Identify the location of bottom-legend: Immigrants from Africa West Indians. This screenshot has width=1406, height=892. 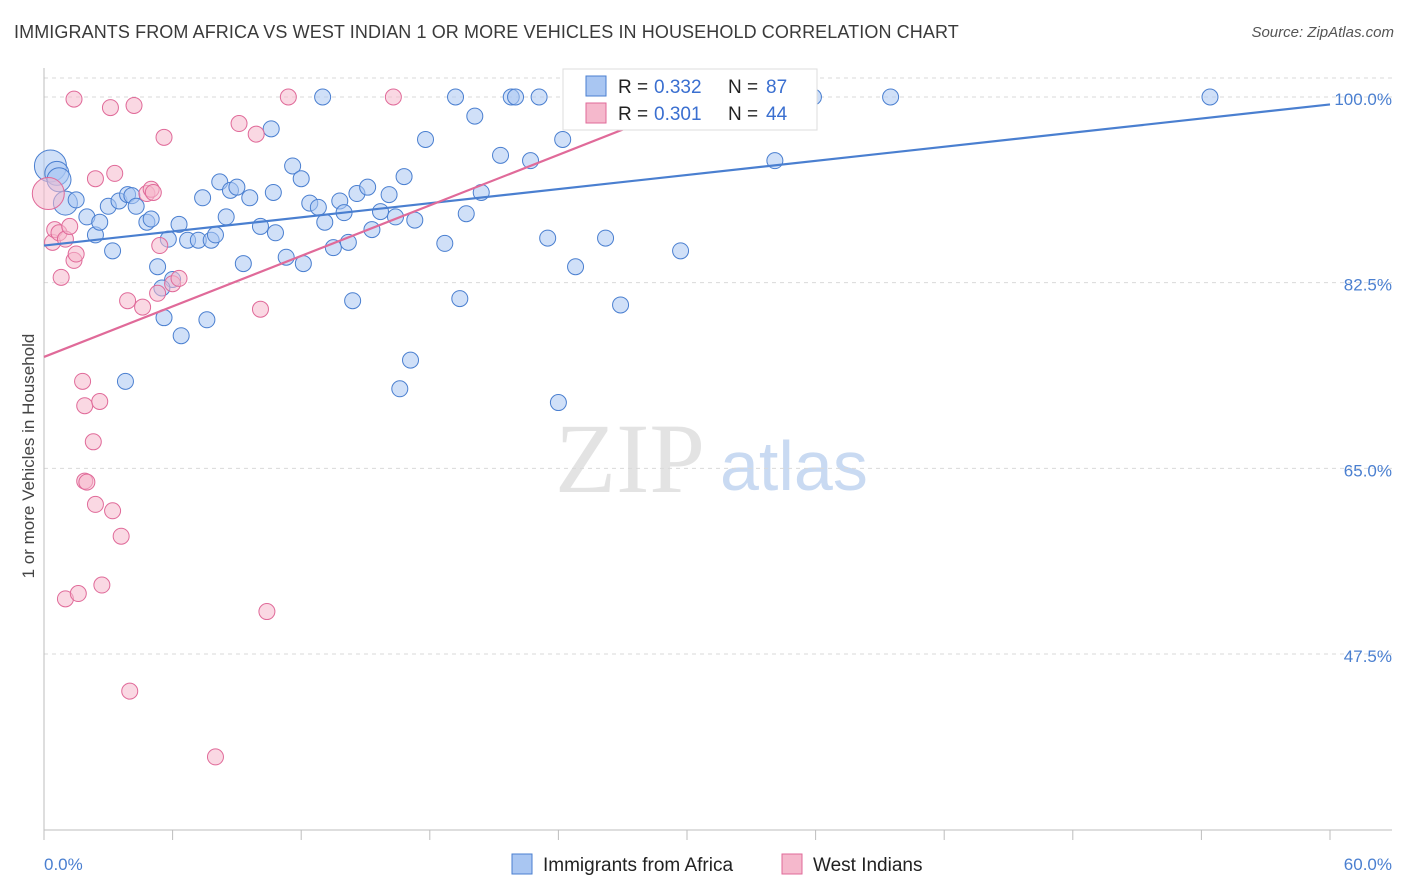
(716, 864).